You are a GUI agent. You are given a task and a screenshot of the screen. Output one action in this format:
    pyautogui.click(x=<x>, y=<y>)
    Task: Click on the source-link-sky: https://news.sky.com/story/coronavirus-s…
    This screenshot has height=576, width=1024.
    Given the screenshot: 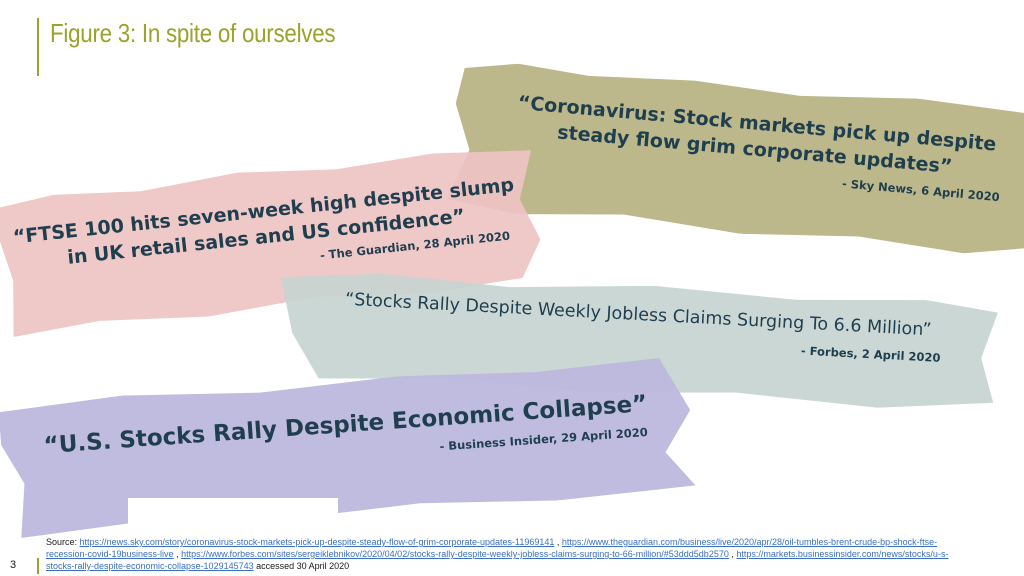 What is the action you would take?
    pyautogui.click(x=317, y=542)
    